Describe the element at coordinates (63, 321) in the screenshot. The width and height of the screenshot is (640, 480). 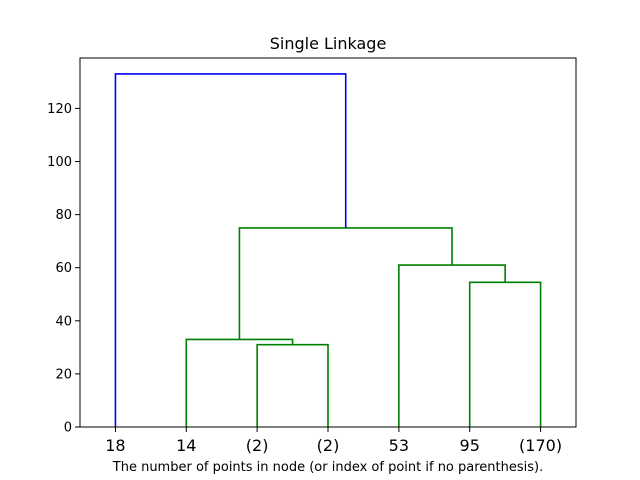
I see `y-tick-label: 40` at that location.